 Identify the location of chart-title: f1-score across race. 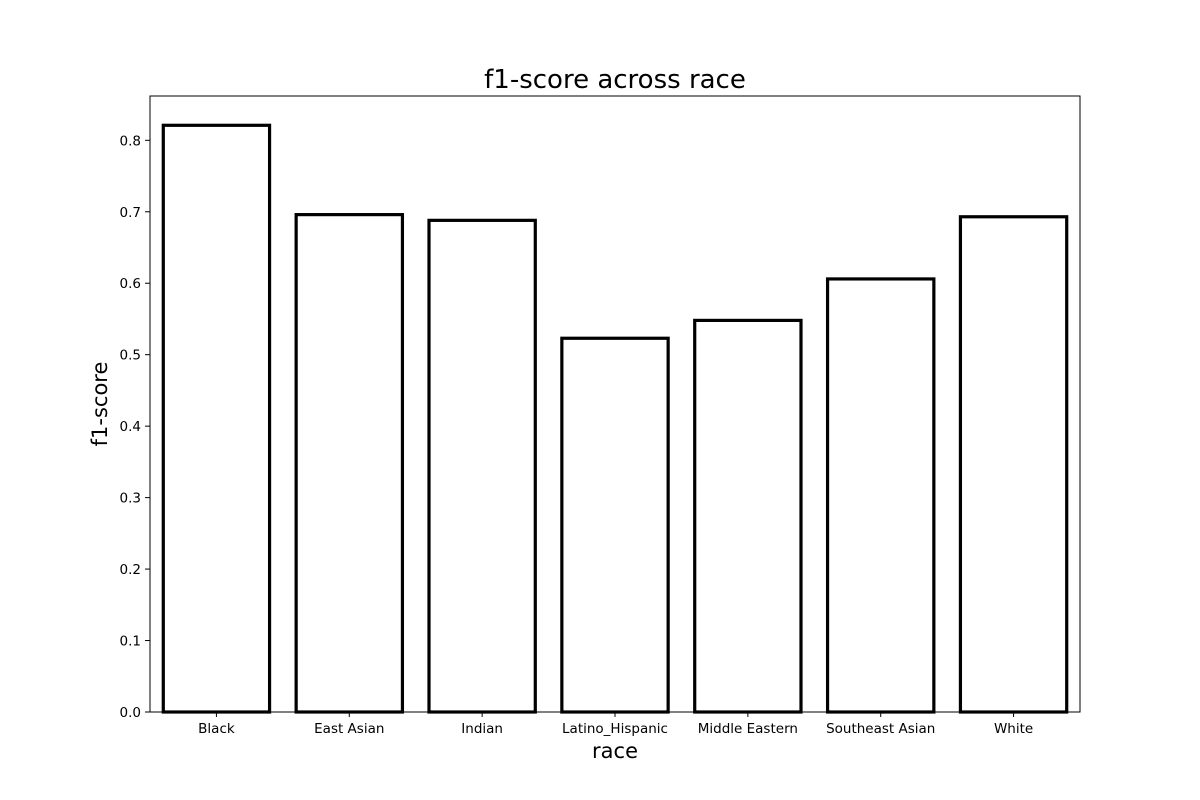
(615, 80).